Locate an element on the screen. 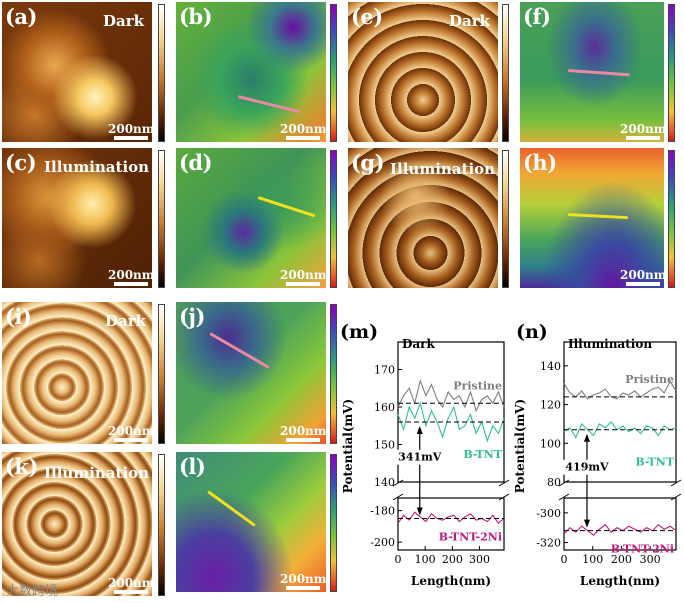 The height and width of the screenshot is (603, 684). colorbar-j is located at coordinates (333, 374).